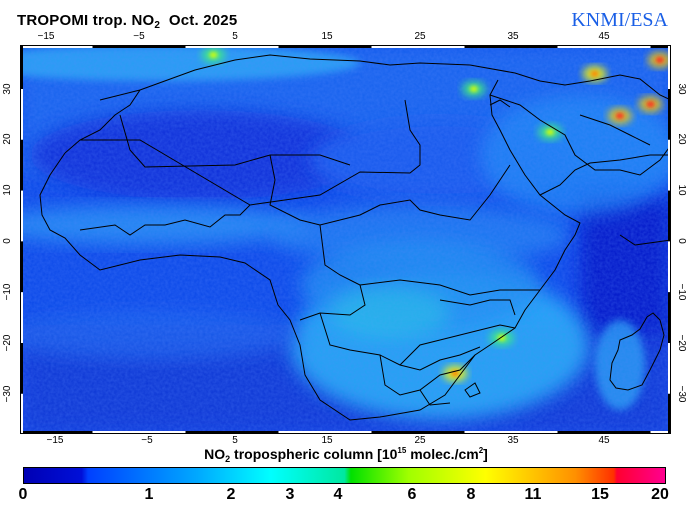  What do you see at coordinates (344, 475) in the screenshot?
I see `colorbar` at bounding box center [344, 475].